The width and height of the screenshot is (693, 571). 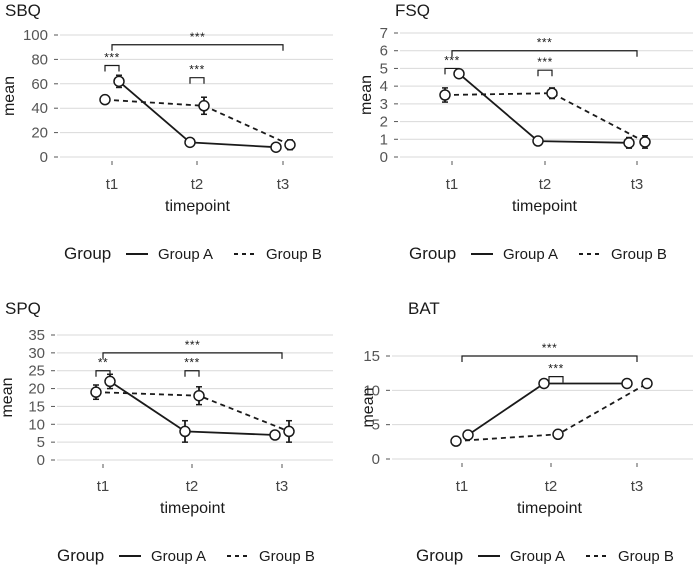 What do you see at coordinates (384, 139) in the screenshot?
I see `y-tick-label: 1` at bounding box center [384, 139].